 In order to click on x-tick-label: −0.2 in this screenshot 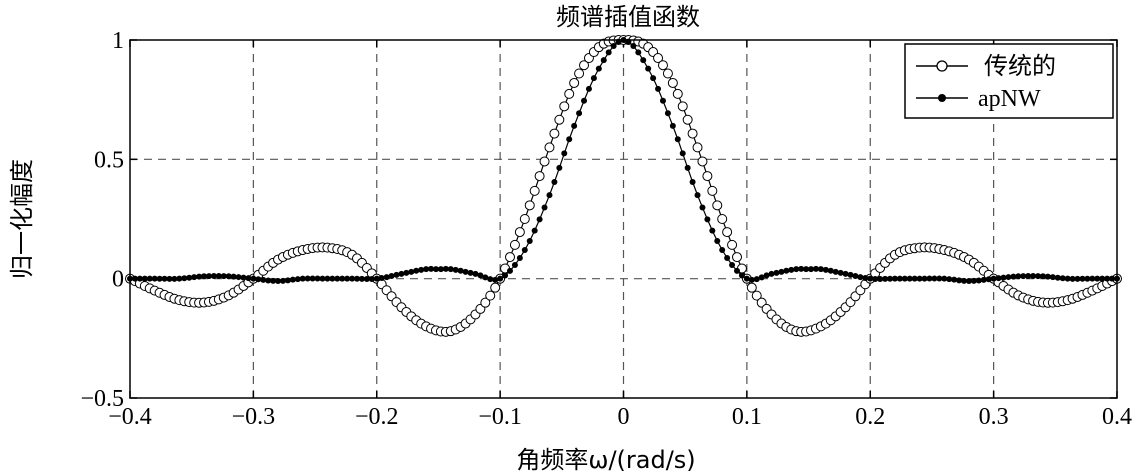, I will do `click(377, 417)`.